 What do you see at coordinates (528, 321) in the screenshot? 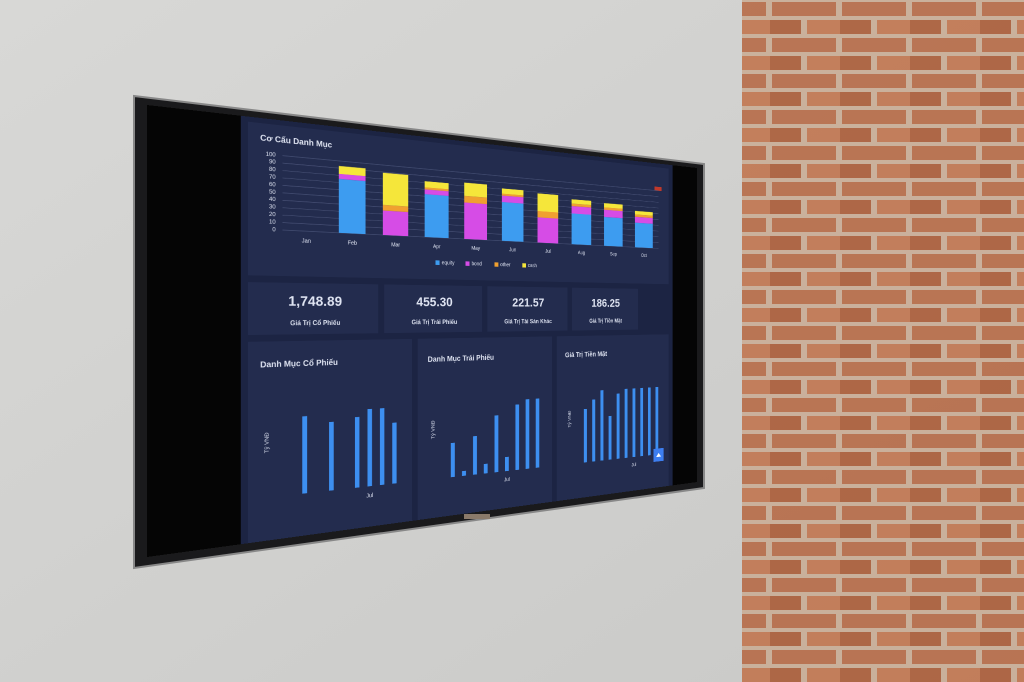
I see `kpi-label: Giá Trị Tài Sản Khác` at bounding box center [528, 321].